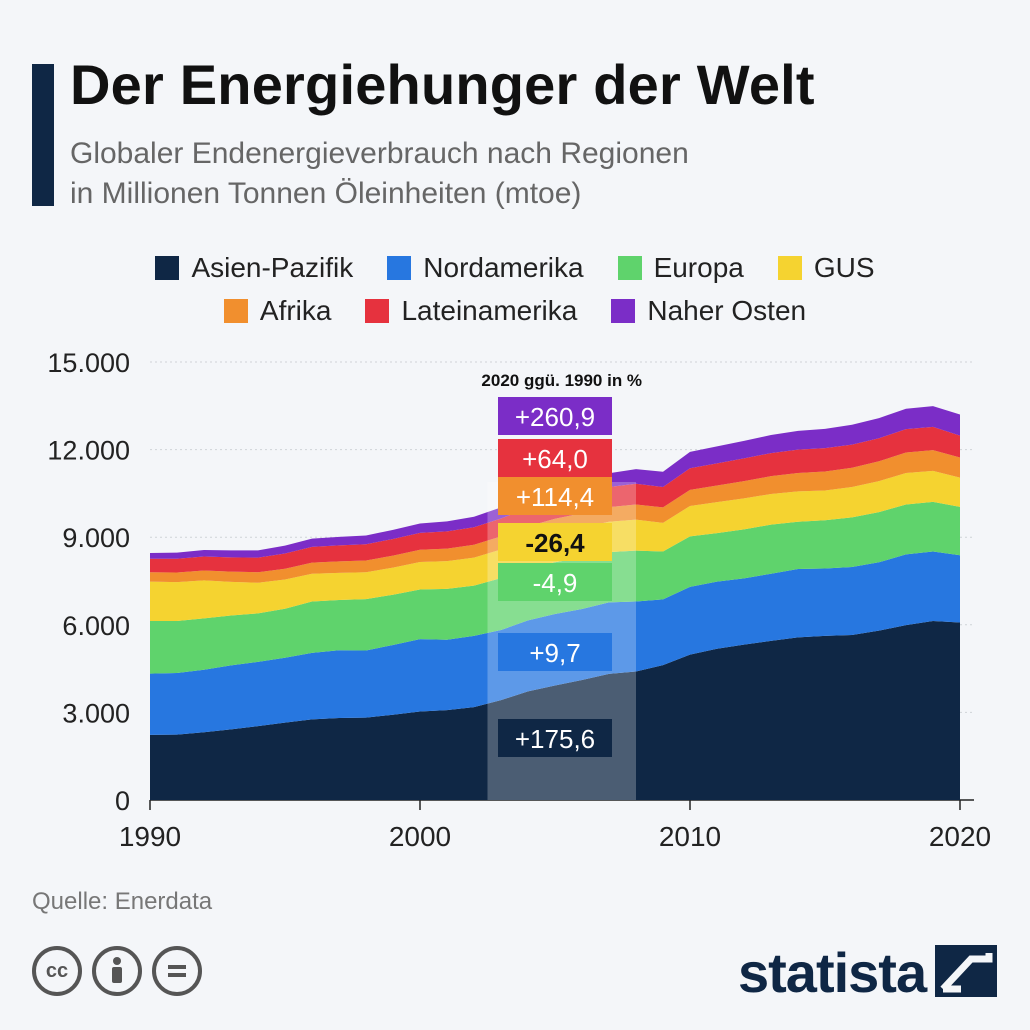 The image size is (1030, 1030). I want to click on area-lateinamerika, so click(555, 499).